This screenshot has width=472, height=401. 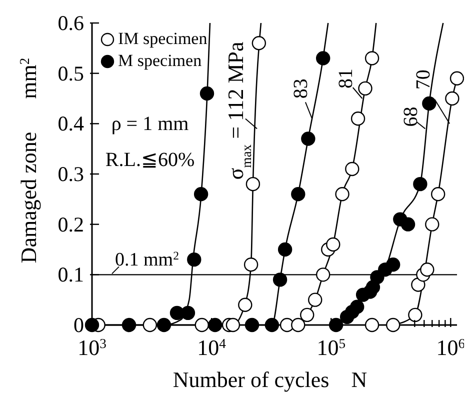 I want to click on annotation: ρ = 1 mm, so click(x=150, y=124).